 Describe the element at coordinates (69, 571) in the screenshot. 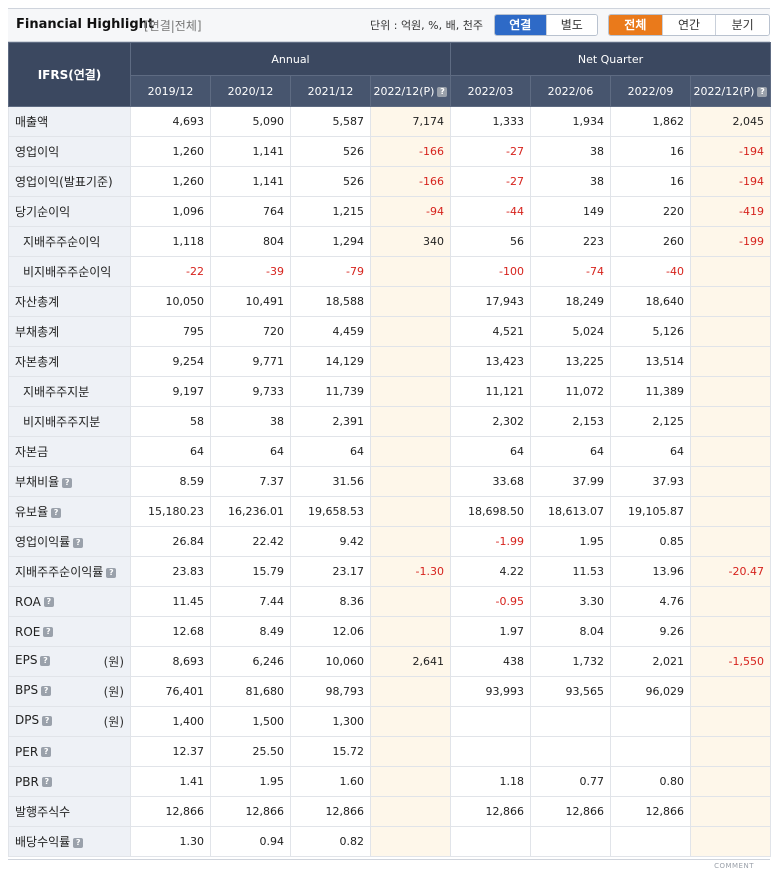

I see `row-label: 지배주주순이익률?` at that location.